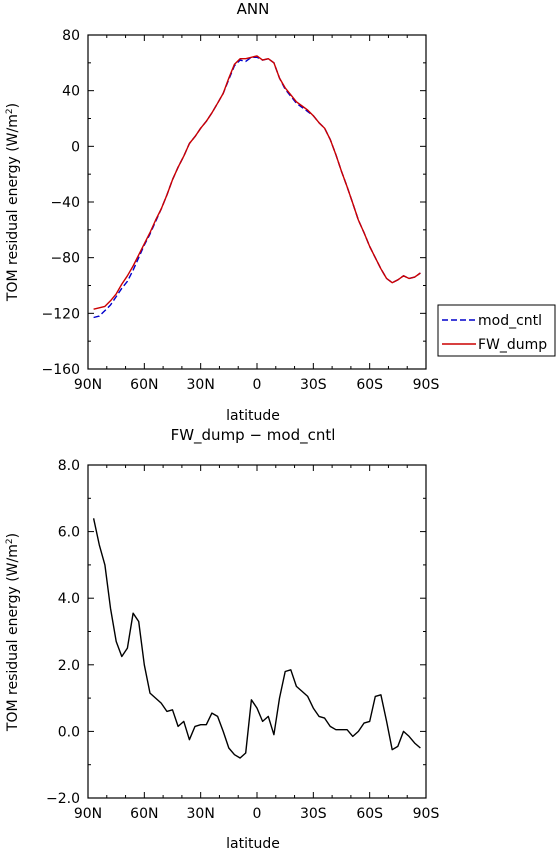  I want to click on y-tick-label: 40, so click(71, 92).